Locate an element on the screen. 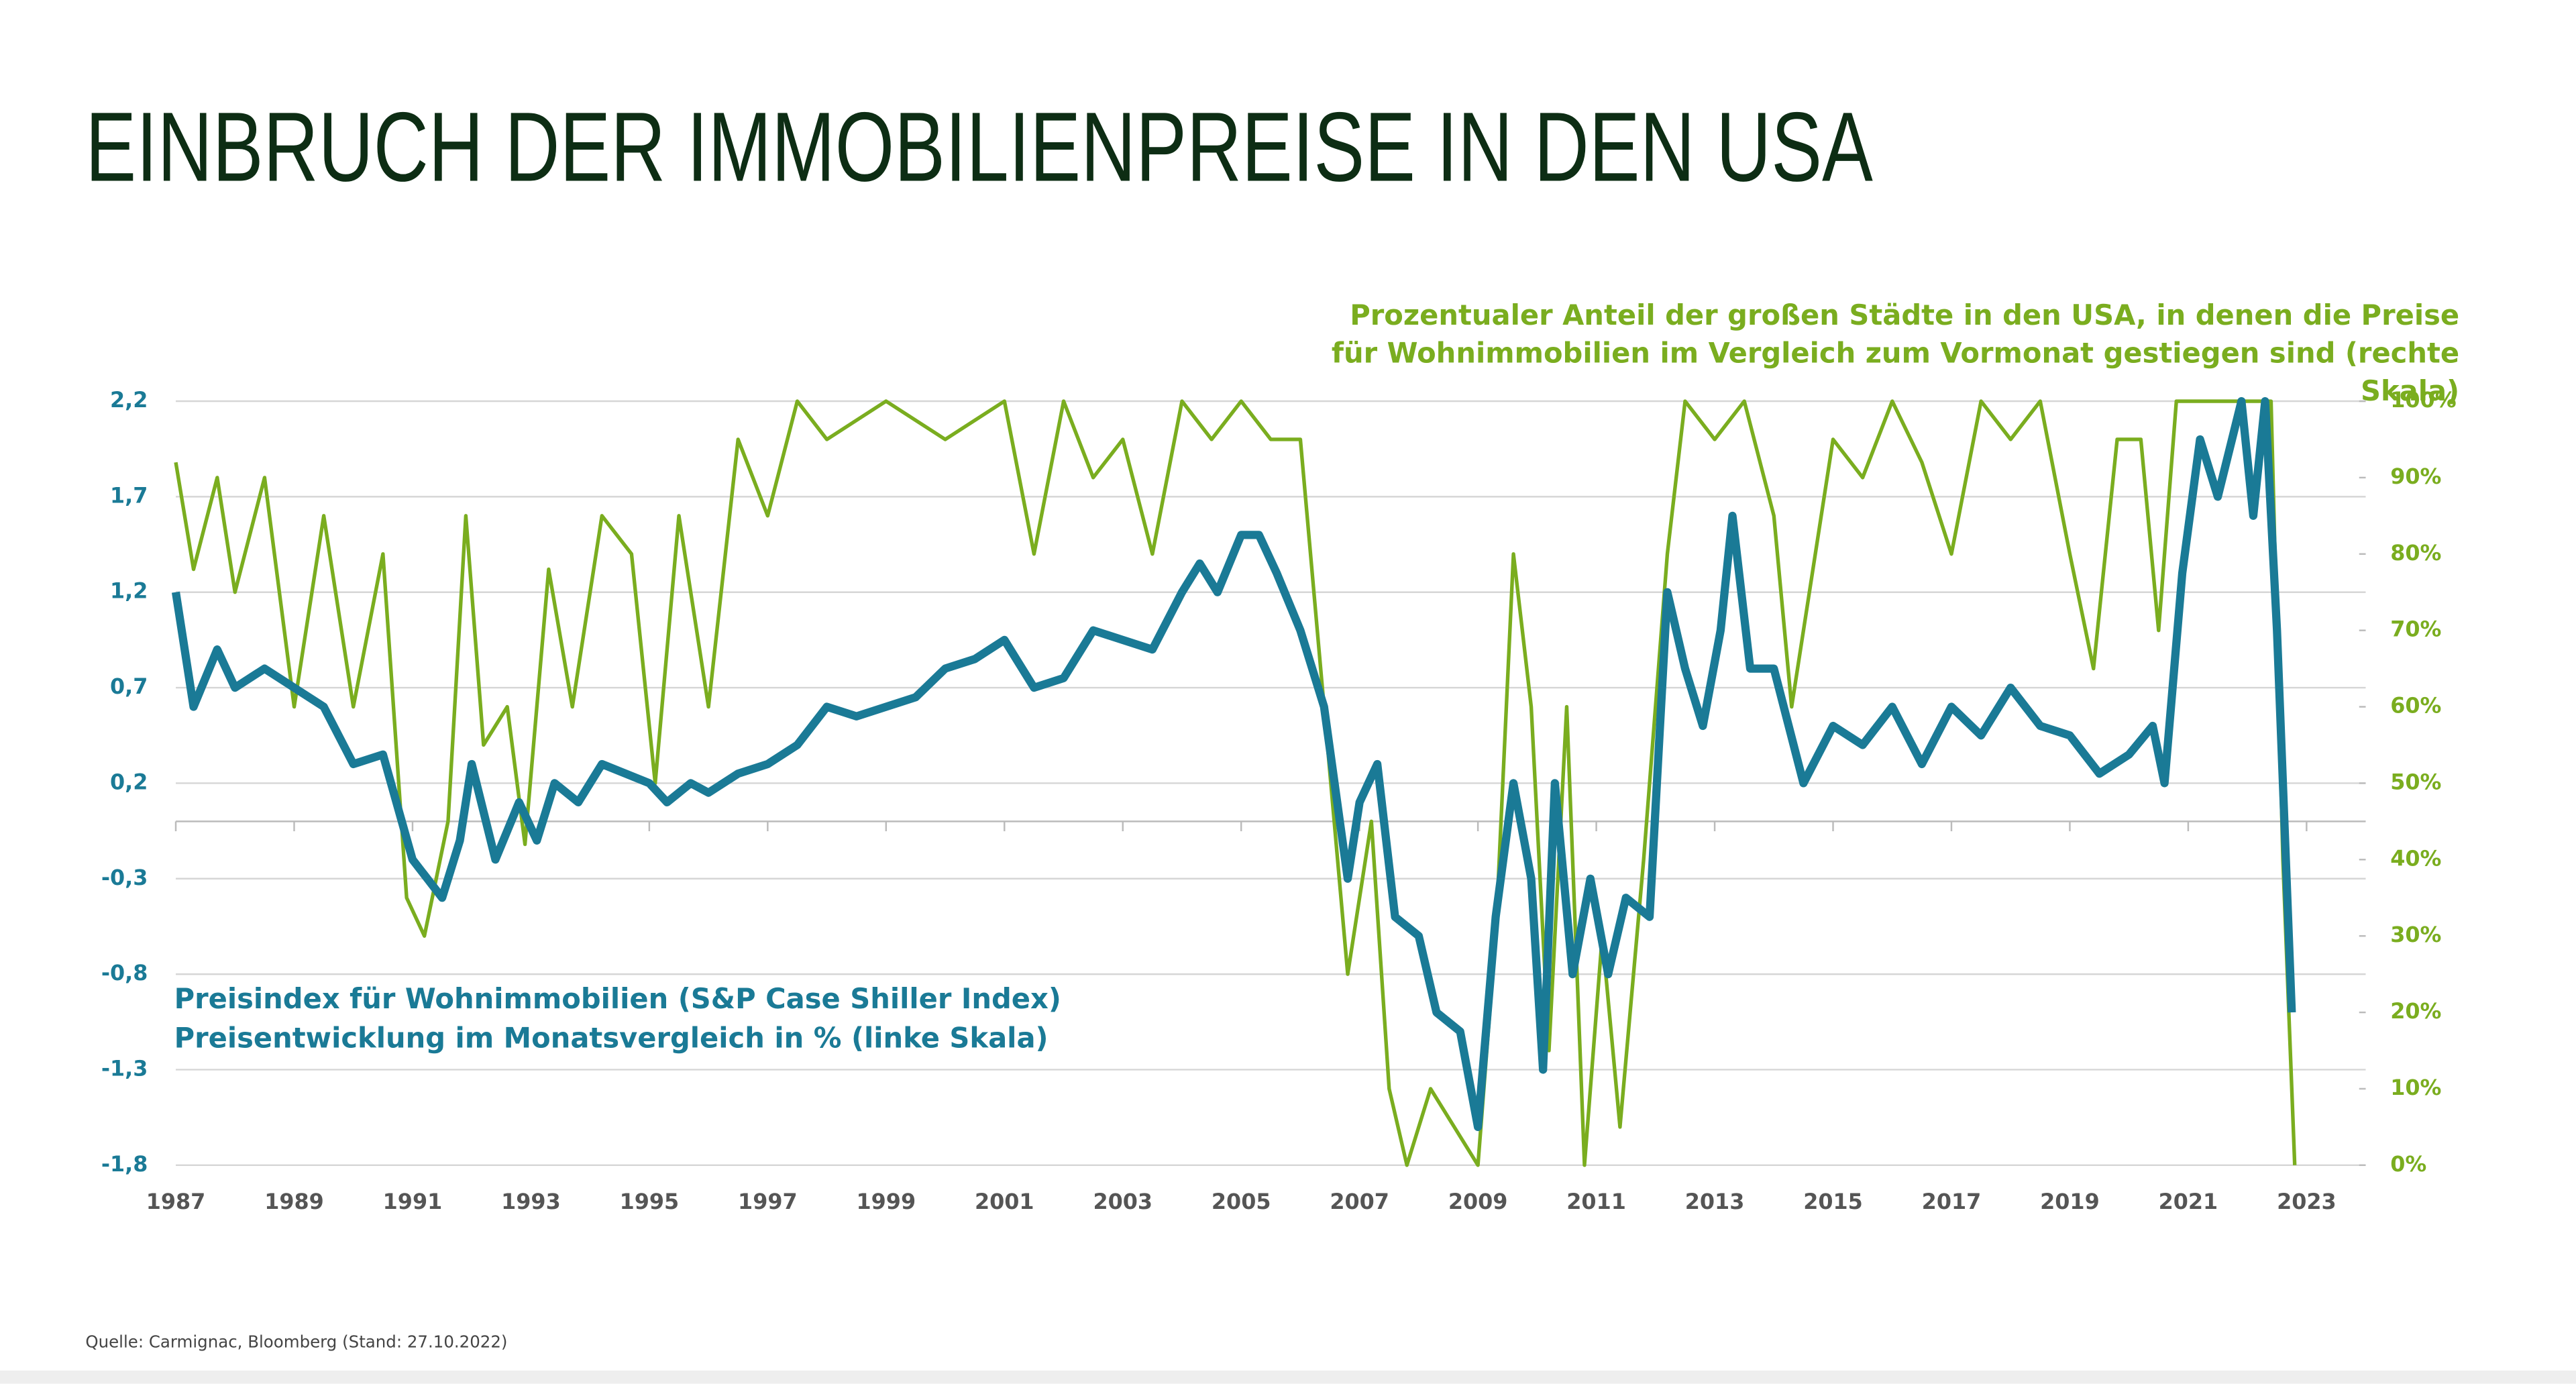  y-tick-label: 1,7 is located at coordinates (129, 495).